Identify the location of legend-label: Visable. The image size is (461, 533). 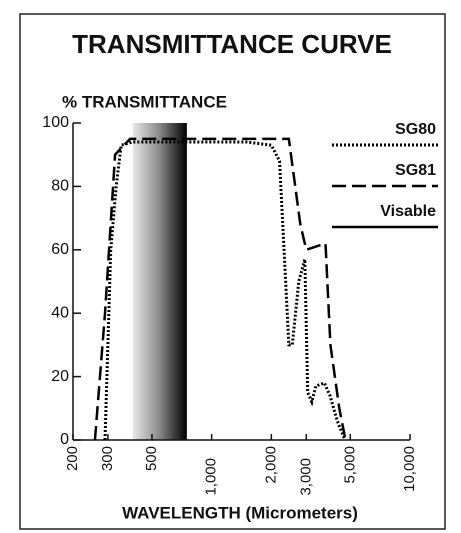
(408, 211).